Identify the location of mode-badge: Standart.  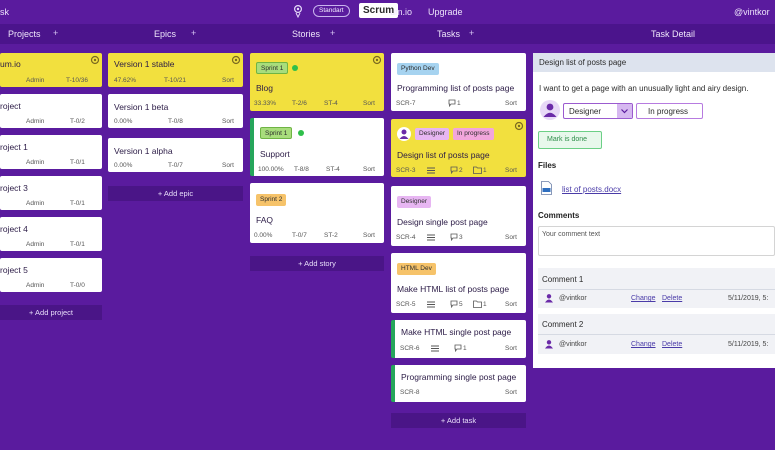
(331, 11).